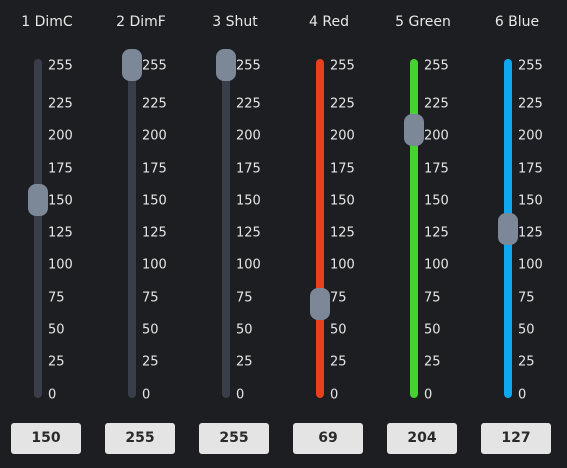  I want to click on channel-label: 3 Shut, so click(235, 22).